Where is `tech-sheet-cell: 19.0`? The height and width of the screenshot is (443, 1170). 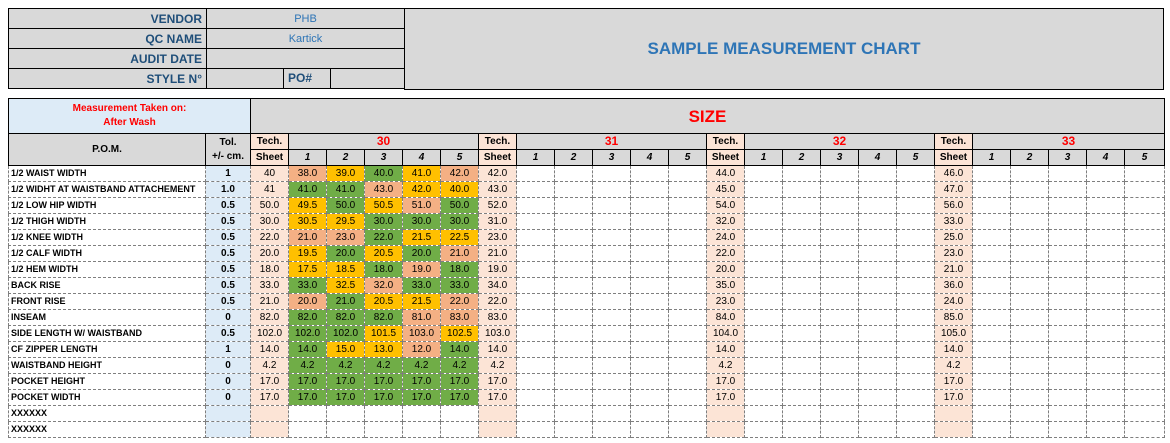 tech-sheet-cell: 19.0 is located at coordinates (497, 269).